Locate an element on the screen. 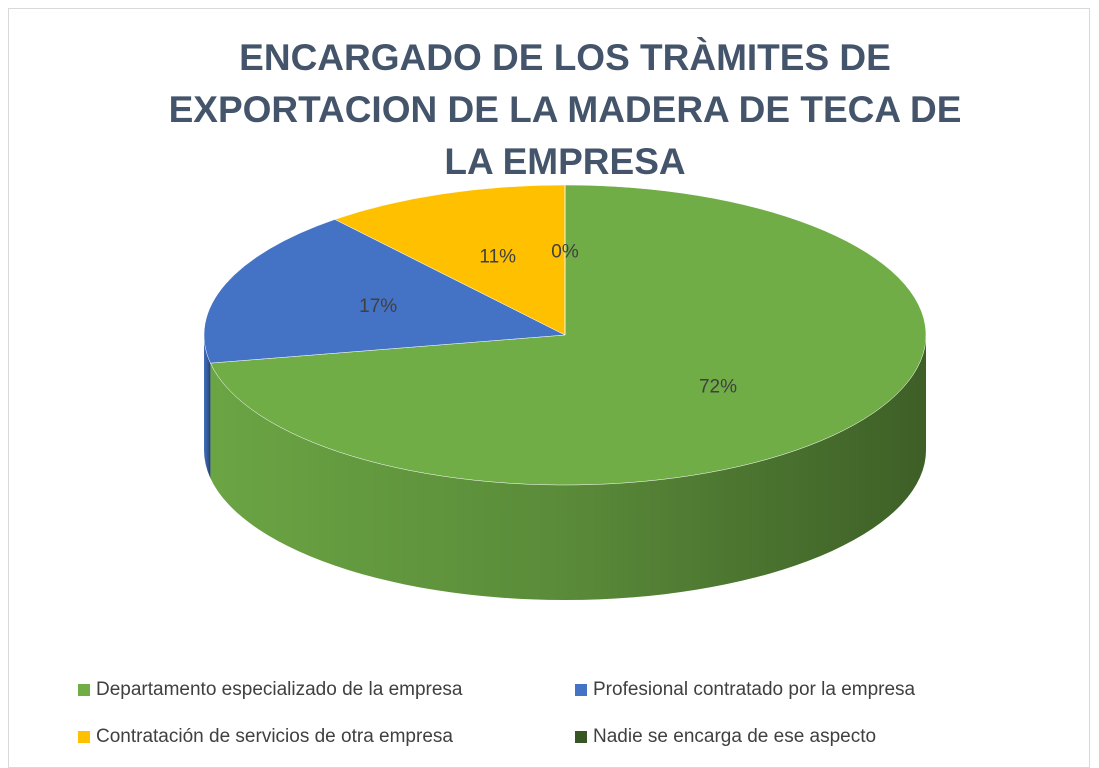 This screenshot has width=1099, height=768. legend-label: Profesional contratado por la empresa is located at coordinates (754, 689).